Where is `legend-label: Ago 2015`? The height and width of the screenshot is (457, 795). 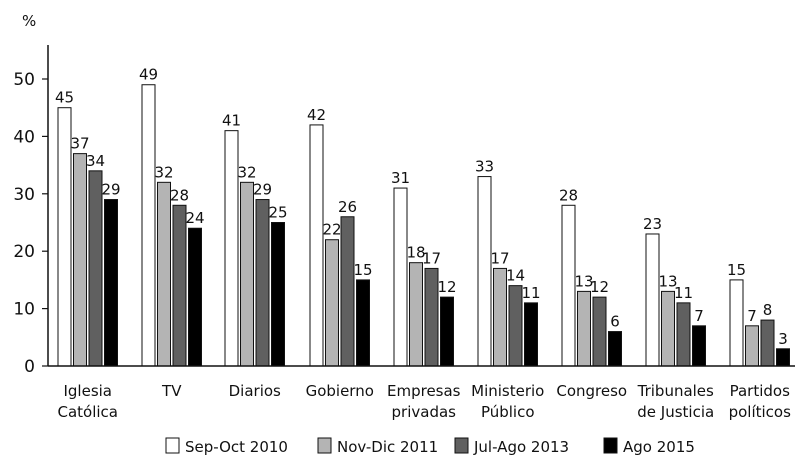
legend-label: Ago 2015 is located at coordinates (659, 447).